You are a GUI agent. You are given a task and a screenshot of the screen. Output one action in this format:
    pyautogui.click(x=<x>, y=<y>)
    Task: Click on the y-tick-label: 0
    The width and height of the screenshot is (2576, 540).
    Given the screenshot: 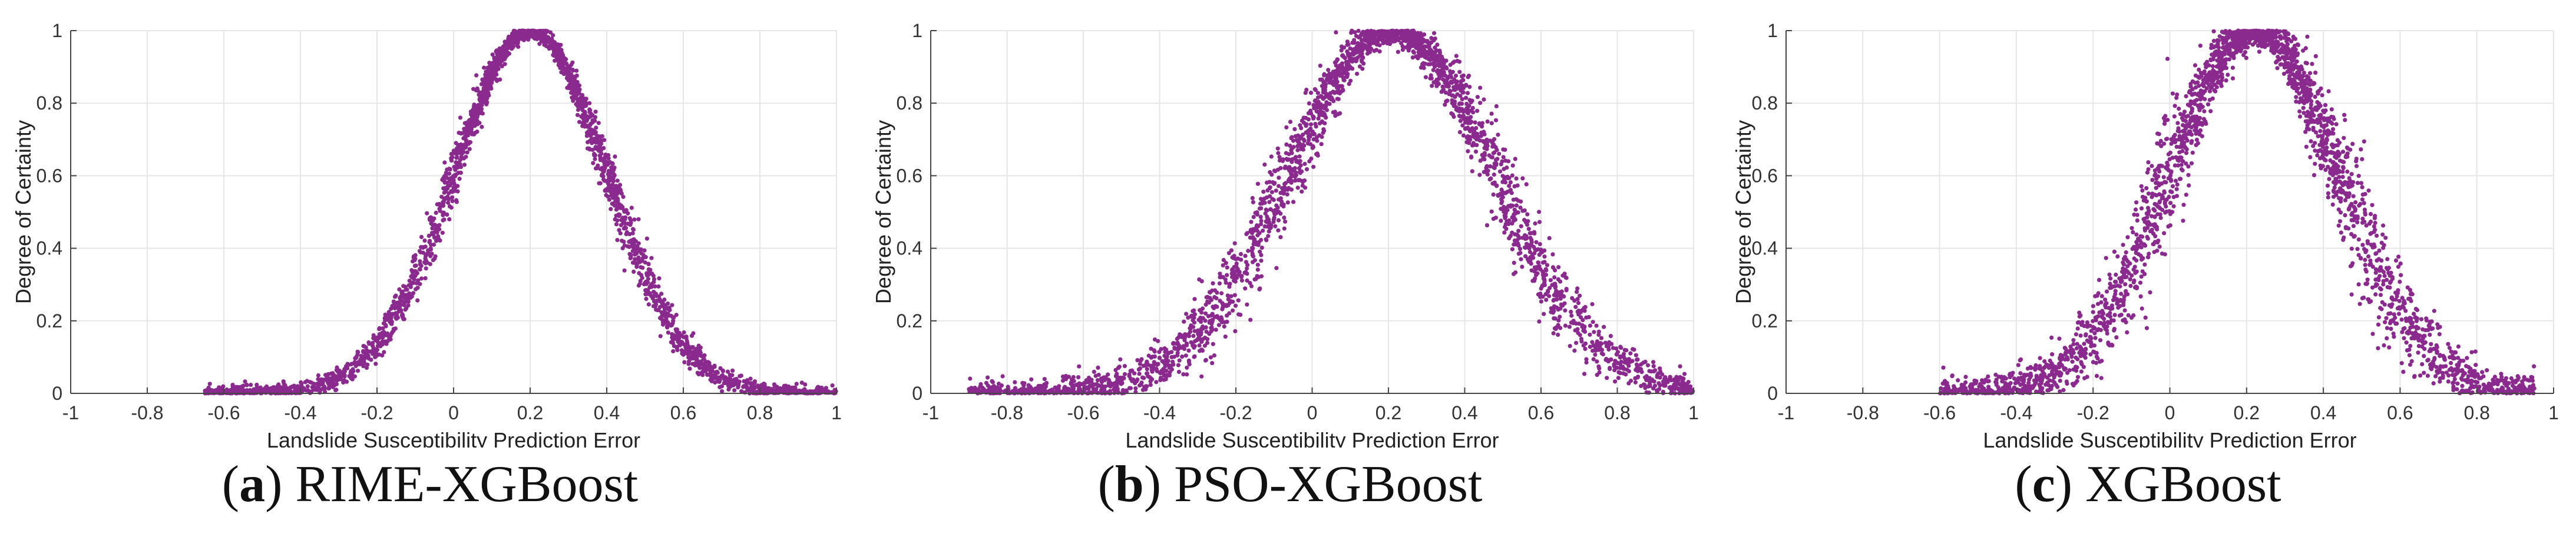 What is the action you would take?
    pyautogui.click(x=57, y=393)
    